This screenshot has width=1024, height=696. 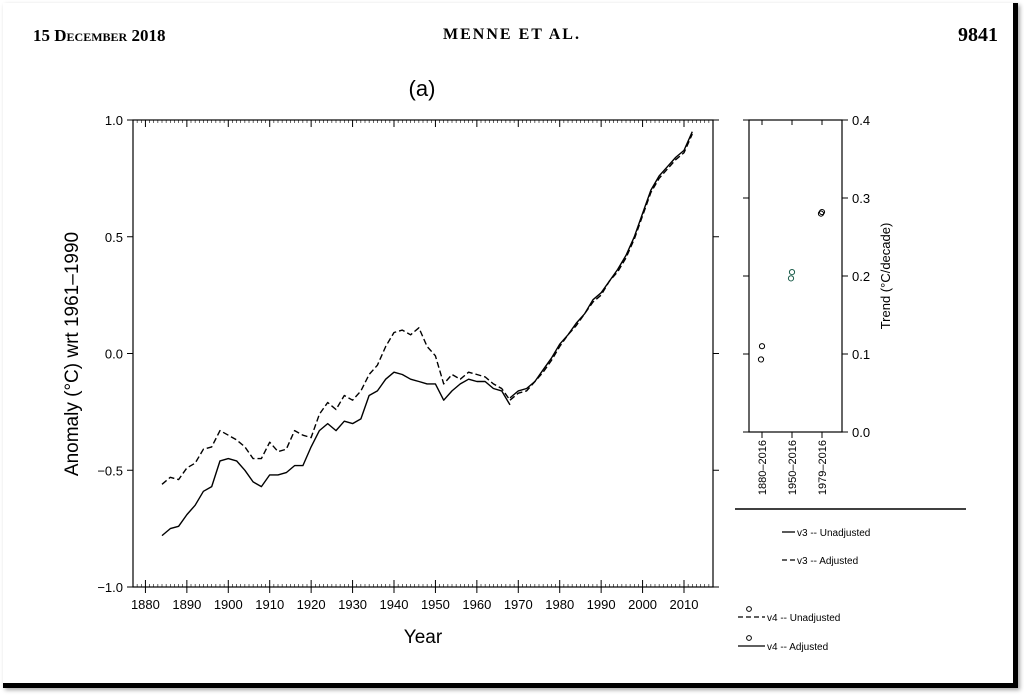 I want to click on trend-y-tick-label: 0.0, so click(x=861, y=432).